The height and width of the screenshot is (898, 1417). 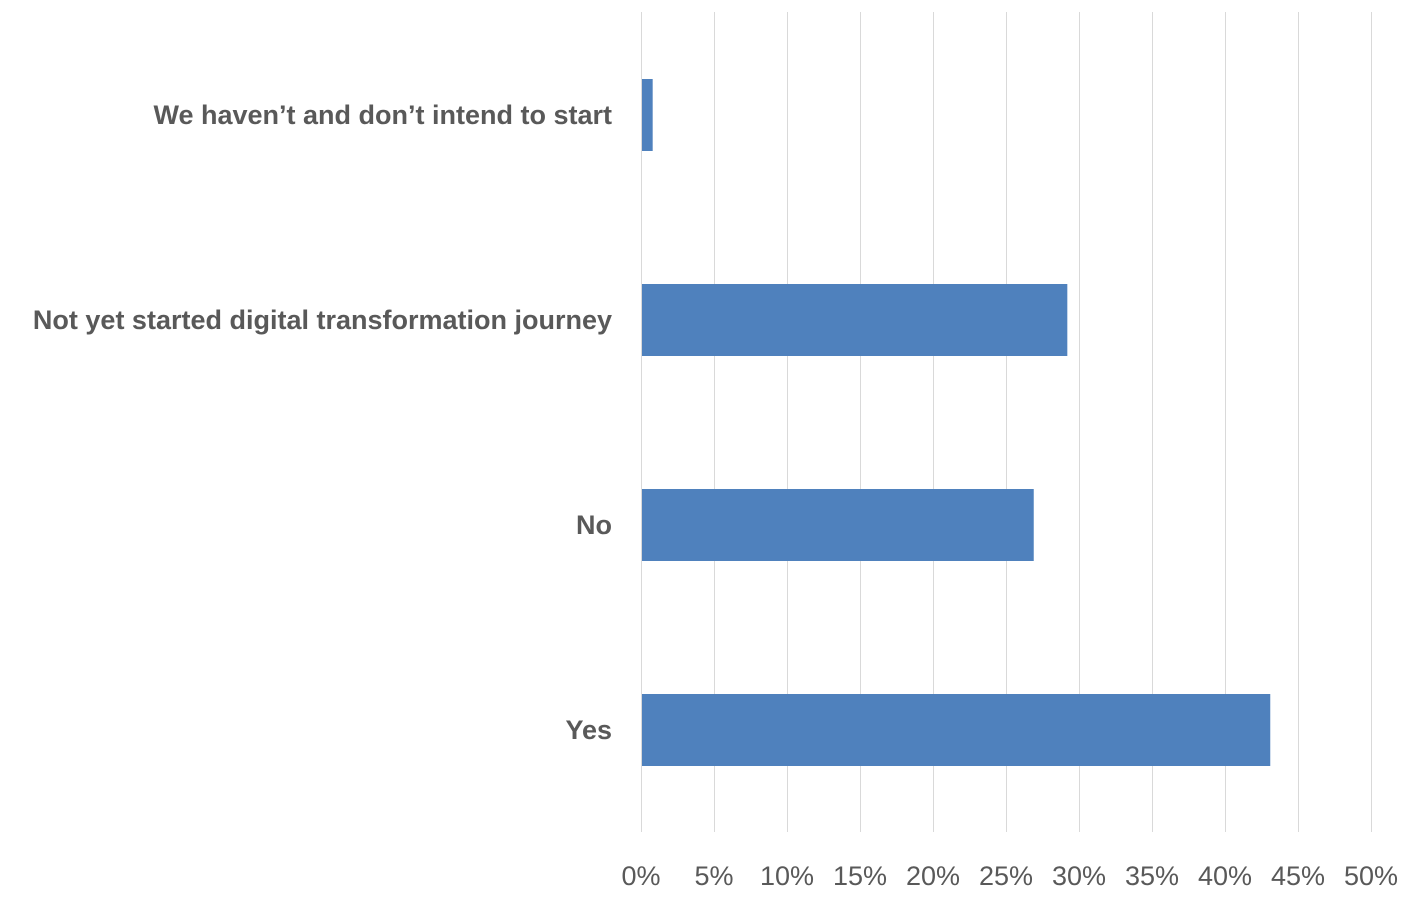 I want to click on x-tick-label: 15%, so click(x=860, y=876).